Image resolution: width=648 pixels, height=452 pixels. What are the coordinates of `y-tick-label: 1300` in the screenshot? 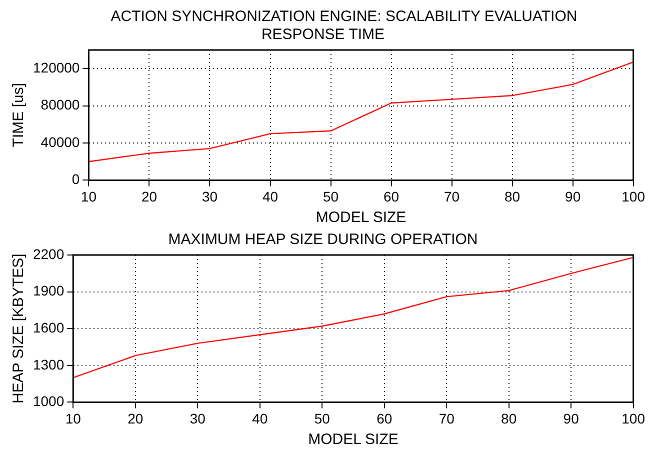 It's located at (48, 364).